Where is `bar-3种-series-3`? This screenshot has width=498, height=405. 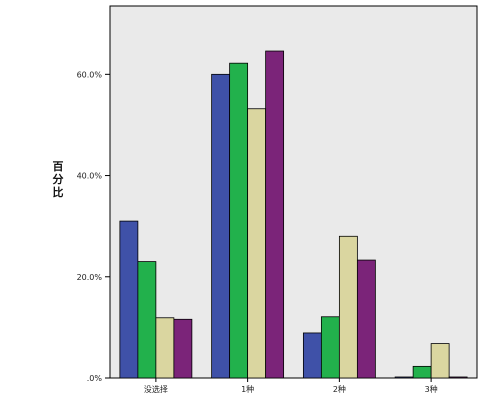 bar-3种-series-3 is located at coordinates (440, 361).